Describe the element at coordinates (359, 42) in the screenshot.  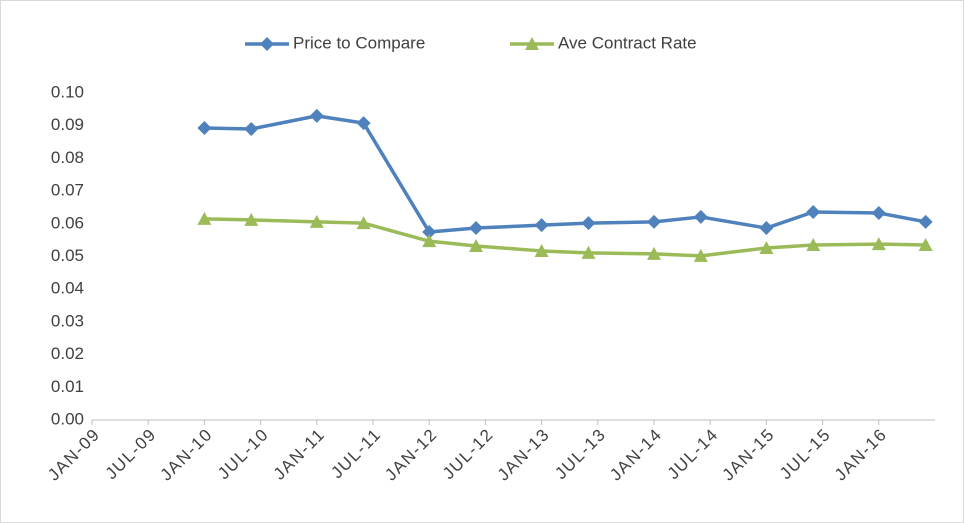
I see `legend-label: Price to Compare` at that location.